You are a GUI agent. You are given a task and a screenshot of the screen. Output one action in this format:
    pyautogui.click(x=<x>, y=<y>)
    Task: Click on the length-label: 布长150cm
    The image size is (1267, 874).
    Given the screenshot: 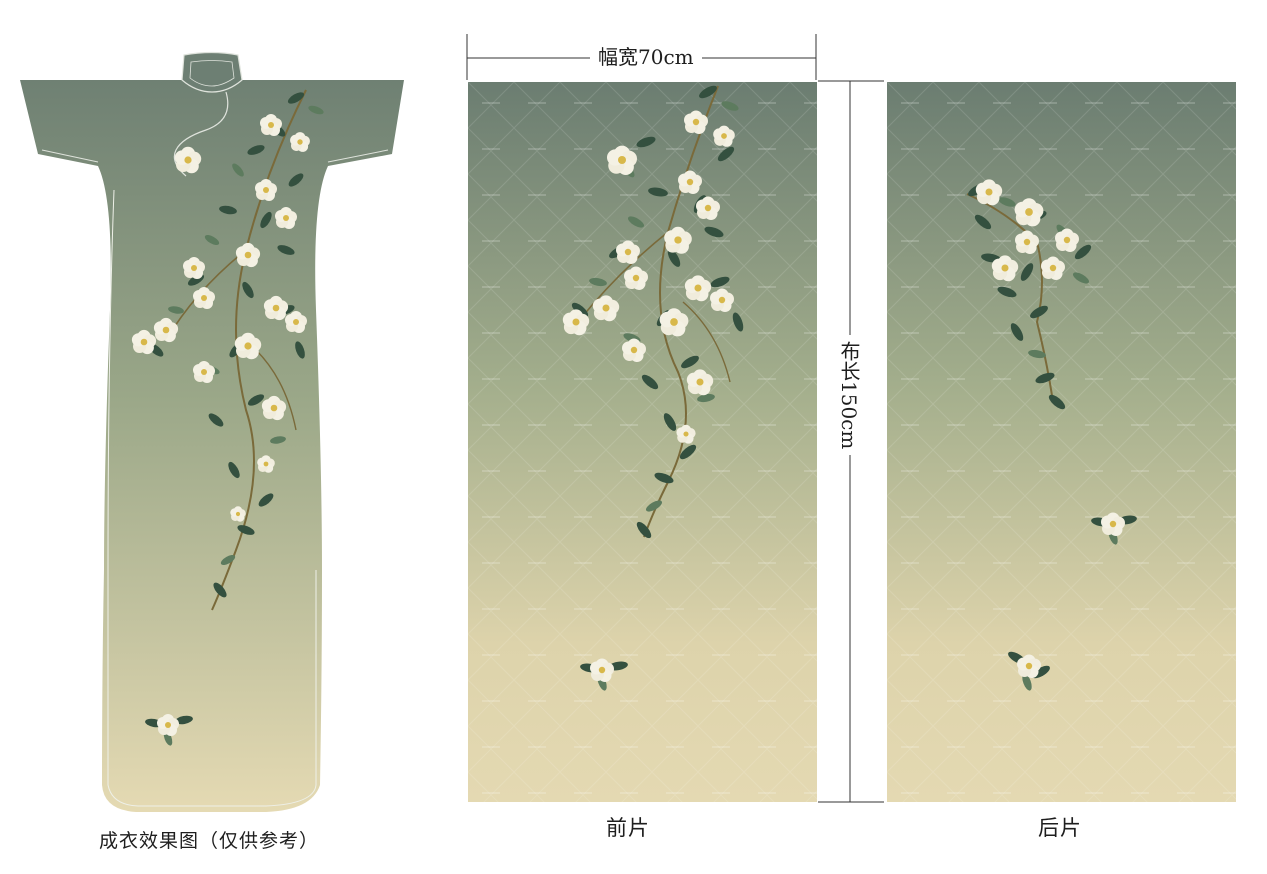 What is the action you would take?
    pyautogui.click(x=849, y=395)
    